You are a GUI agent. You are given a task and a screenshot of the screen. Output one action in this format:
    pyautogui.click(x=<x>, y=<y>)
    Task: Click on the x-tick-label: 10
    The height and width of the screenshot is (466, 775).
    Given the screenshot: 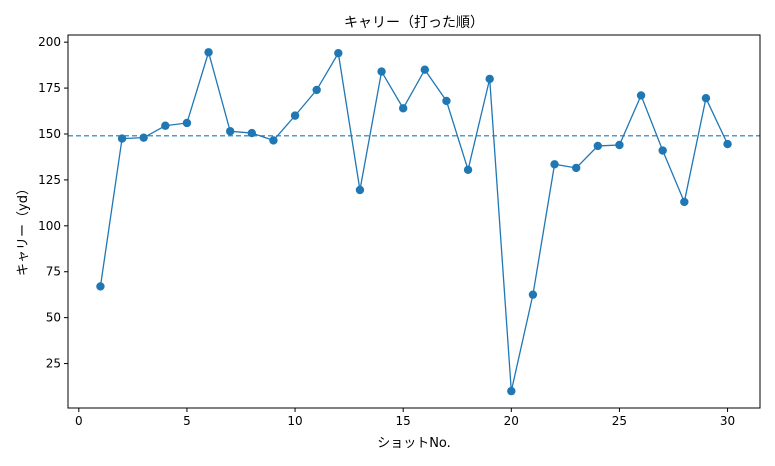 What is the action you would take?
    pyautogui.click(x=294, y=421)
    